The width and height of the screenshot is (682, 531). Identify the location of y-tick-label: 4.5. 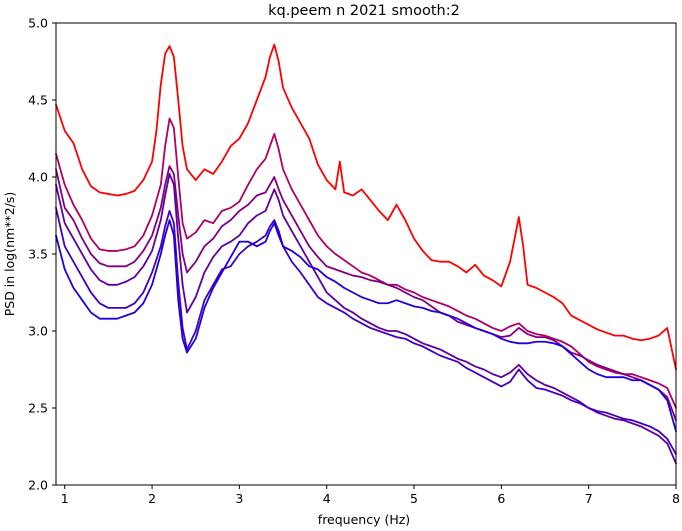
(38, 100).